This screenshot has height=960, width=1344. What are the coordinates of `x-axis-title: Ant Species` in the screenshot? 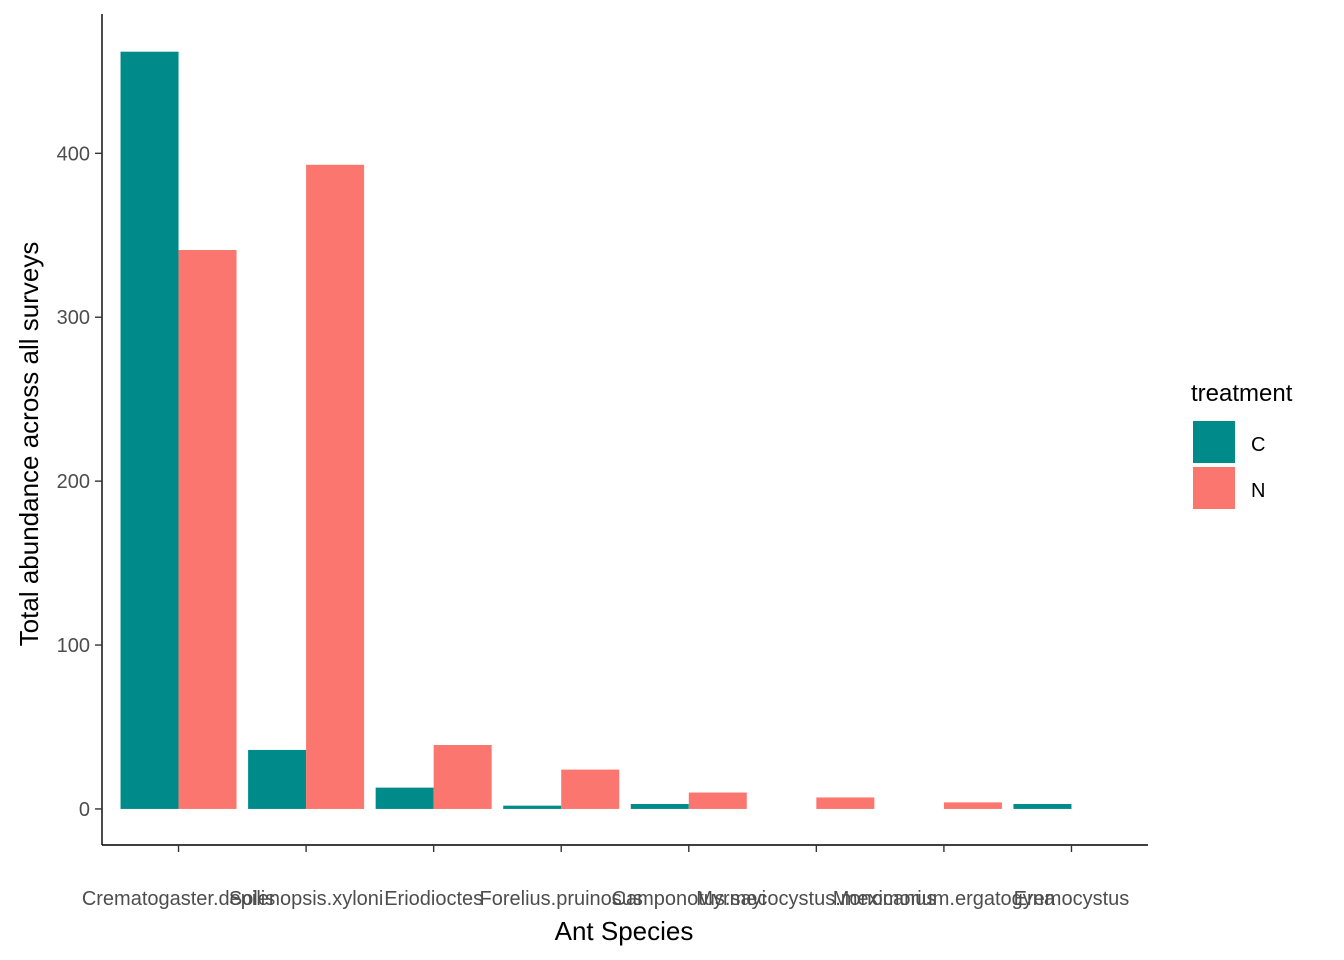 It's located at (624, 931).